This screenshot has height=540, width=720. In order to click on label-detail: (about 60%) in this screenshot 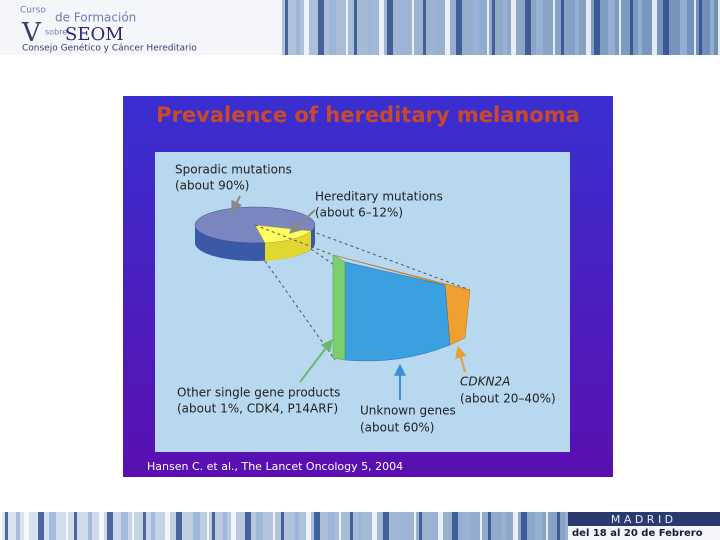, I will do `click(397, 428)`.